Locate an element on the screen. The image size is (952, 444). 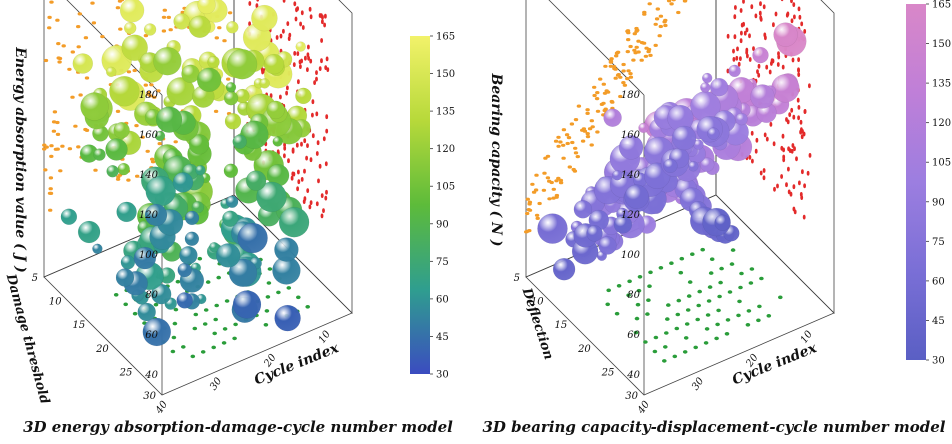
right-z-tick-label: 40 is located at coordinates (633, 375).